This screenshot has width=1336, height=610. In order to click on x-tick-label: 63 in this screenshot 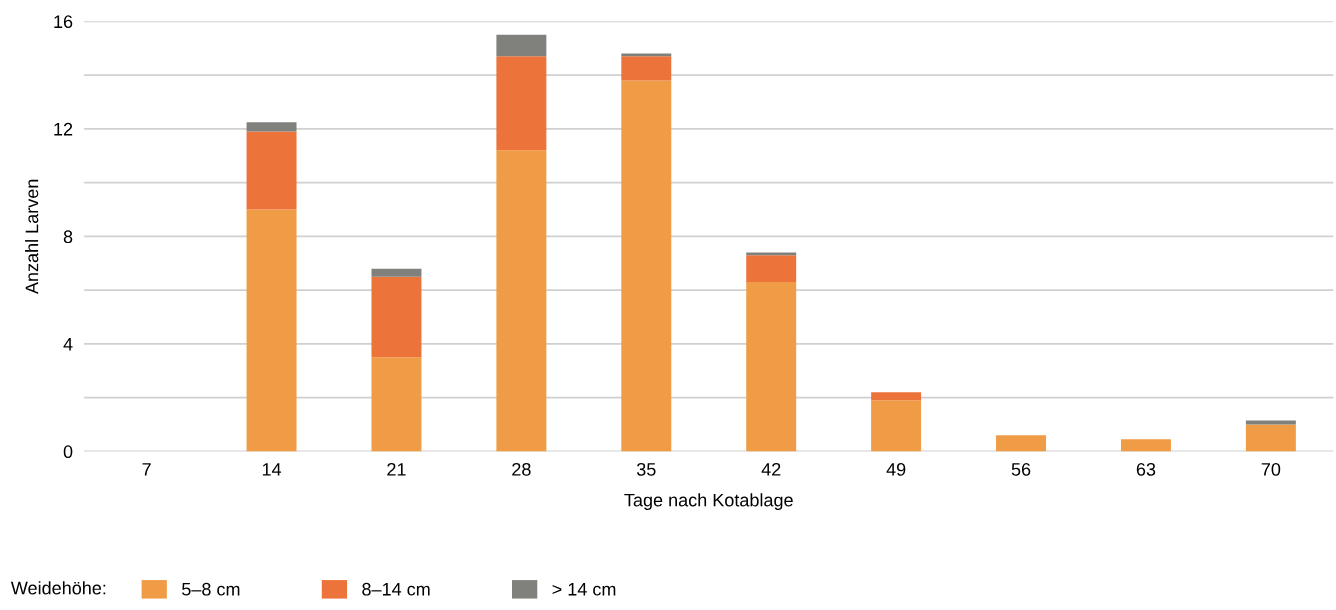, I will do `click(1146, 469)`.